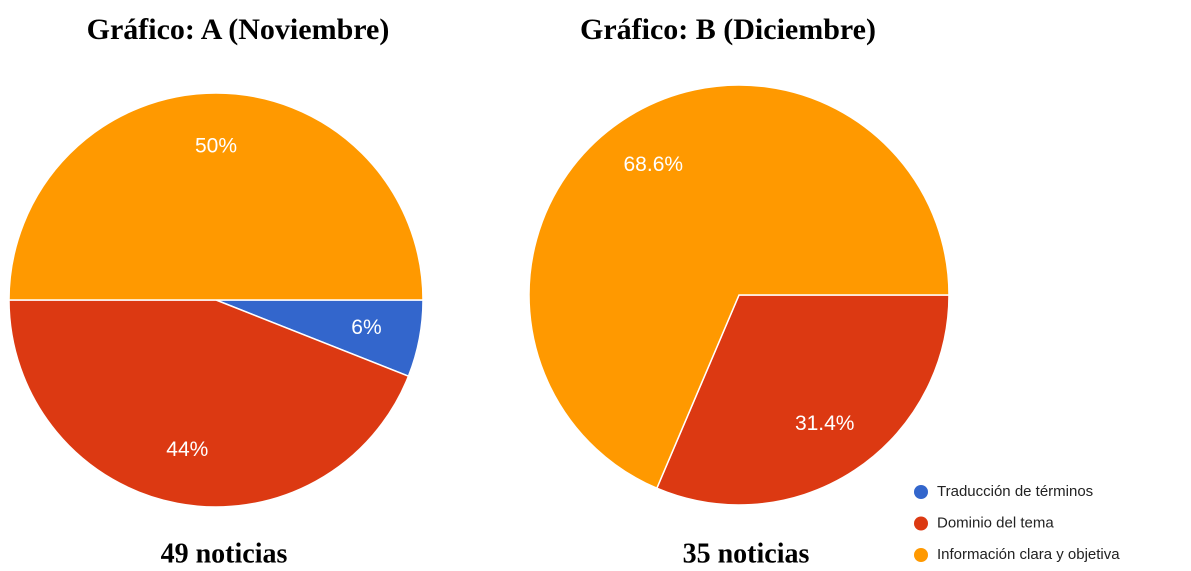  I want to click on chart-caption: 35 noticias, so click(746, 553).